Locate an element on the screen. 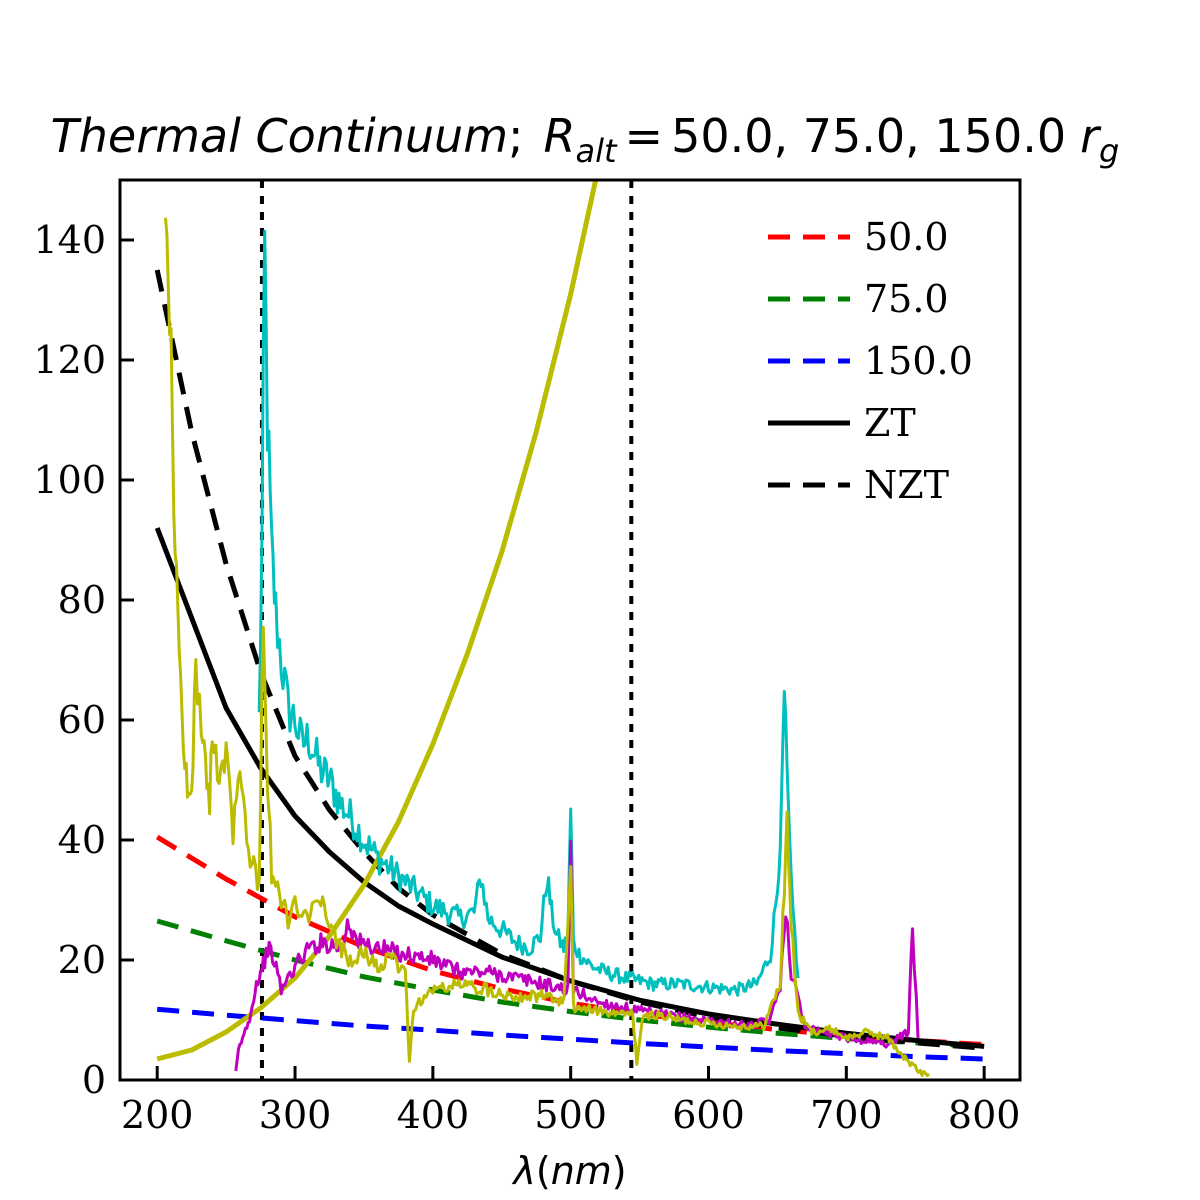 The image size is (1200, 1200). y-tick-label-140: 140 is located at coordinates (69, 240).